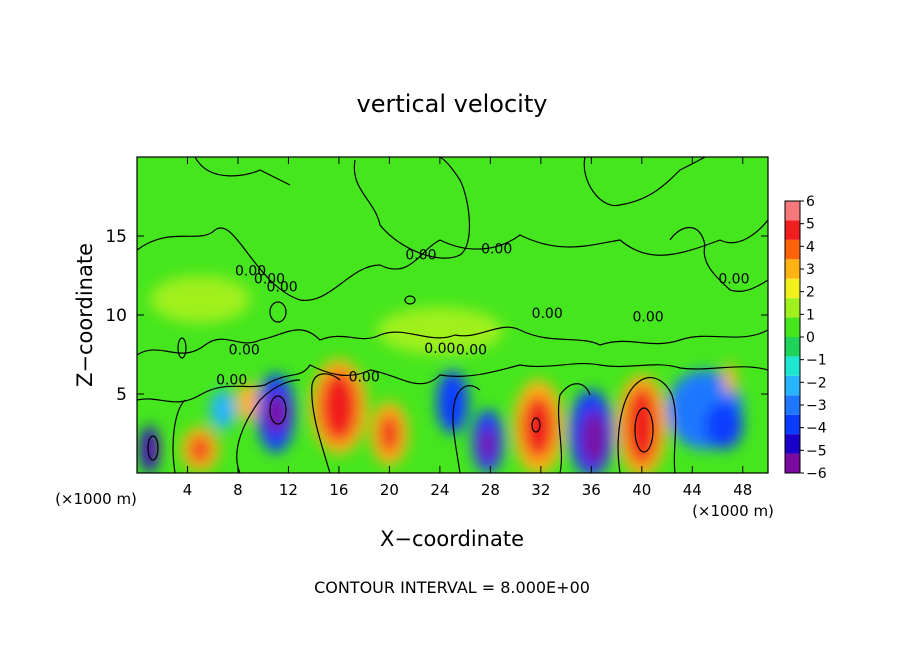 This screenshot has height=654, width=904. I want to click on colorbar-tick-label: 5, so click(810, 225).